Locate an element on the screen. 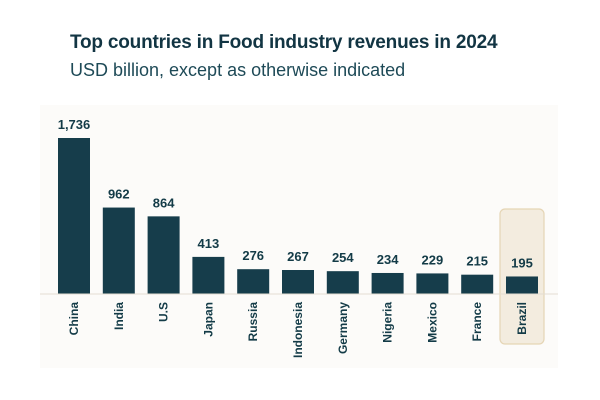 This screenshot has width=600, height=400. bar-france is located at coordinates (477, 284).